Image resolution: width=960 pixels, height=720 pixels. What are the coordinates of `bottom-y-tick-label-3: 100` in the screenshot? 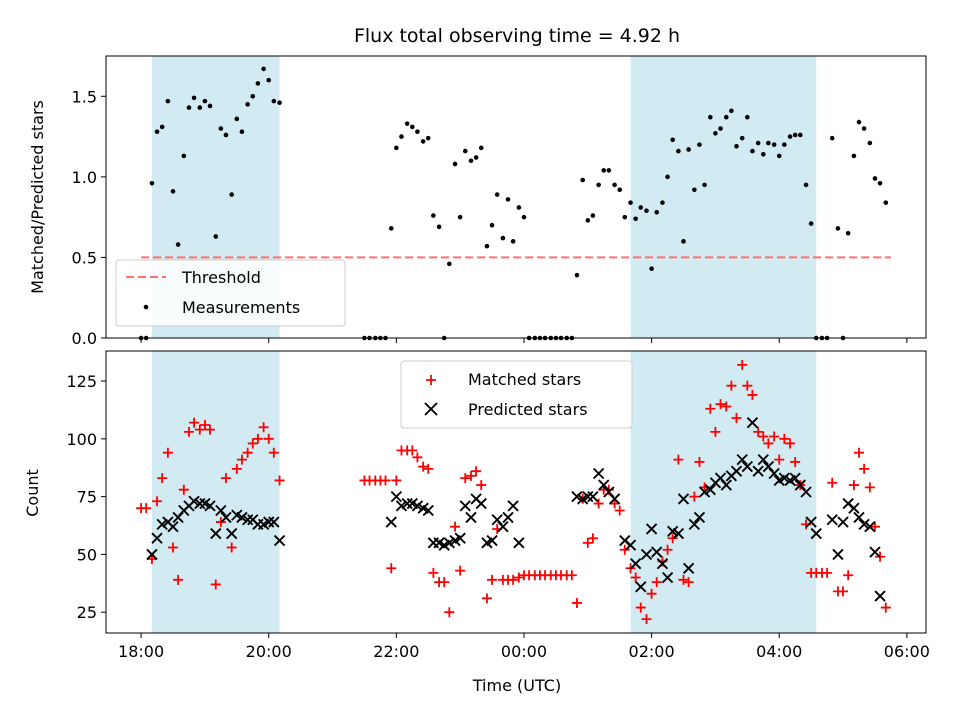 It's located at (81, 439).